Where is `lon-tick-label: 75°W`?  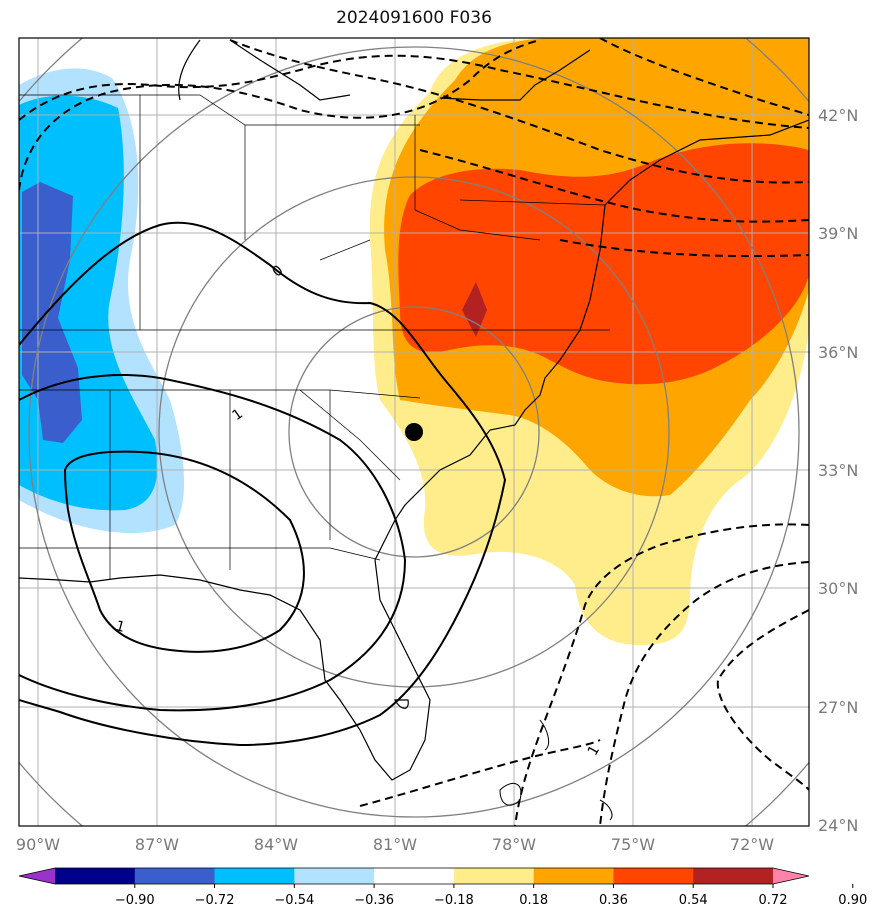
lon-tick-label: 75°W is located at coordinates (633, 844).